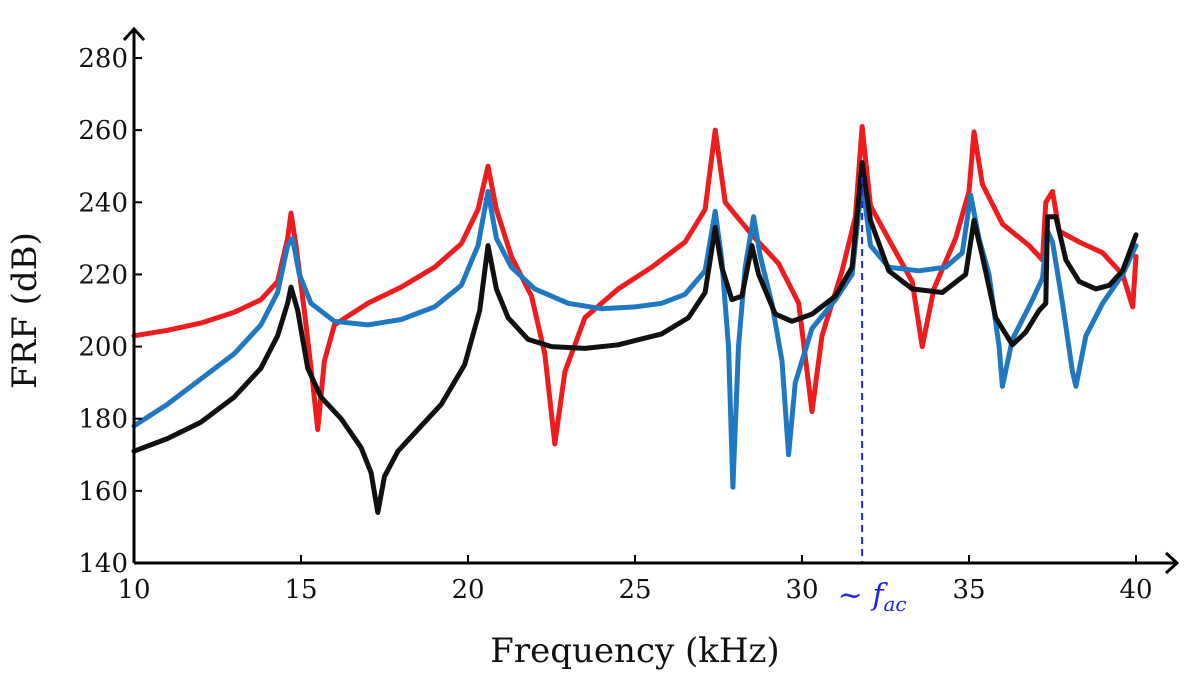 The height and width of the screenshot is (695, 1200). Describe the element at coordinates (103, 564) in the screenshot. I see `y-tick-label: 140` at that location.